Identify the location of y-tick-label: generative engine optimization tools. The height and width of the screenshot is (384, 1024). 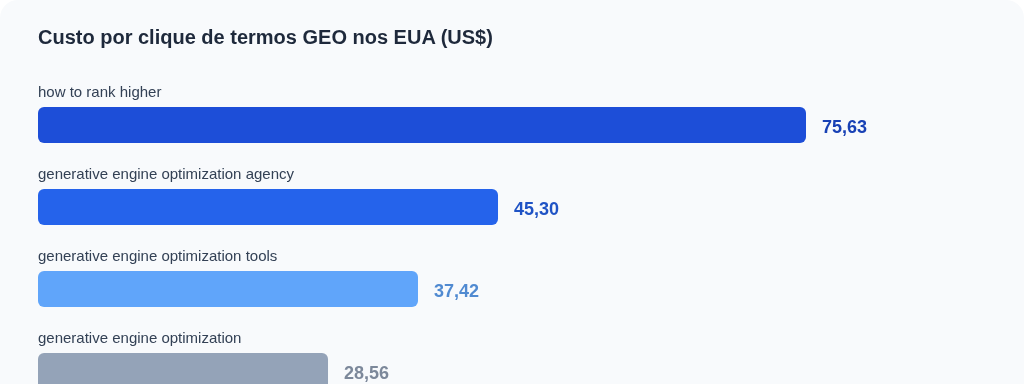
(158, 255).